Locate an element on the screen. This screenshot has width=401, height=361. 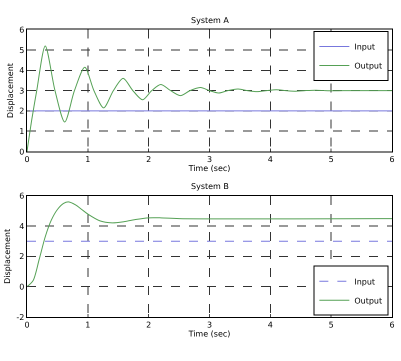
y-tick-label: 5 is located at coordinates (21, 50).